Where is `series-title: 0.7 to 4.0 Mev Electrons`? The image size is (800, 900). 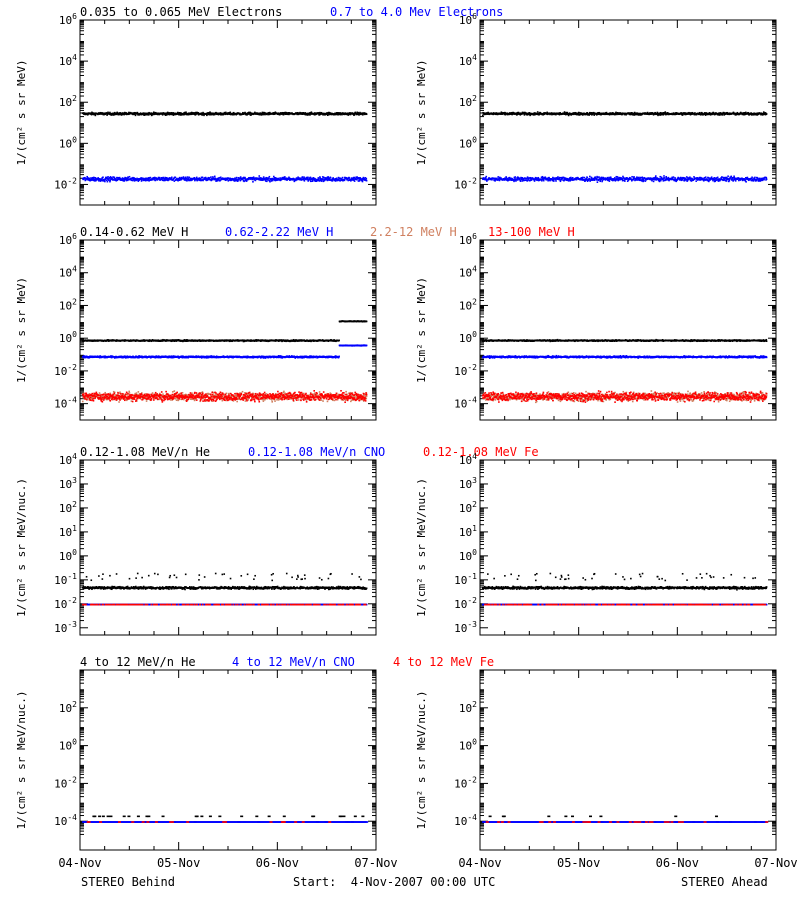 series-title: 0.7 to 4.0 Mev Electrons is located at coordinates (416, 12).